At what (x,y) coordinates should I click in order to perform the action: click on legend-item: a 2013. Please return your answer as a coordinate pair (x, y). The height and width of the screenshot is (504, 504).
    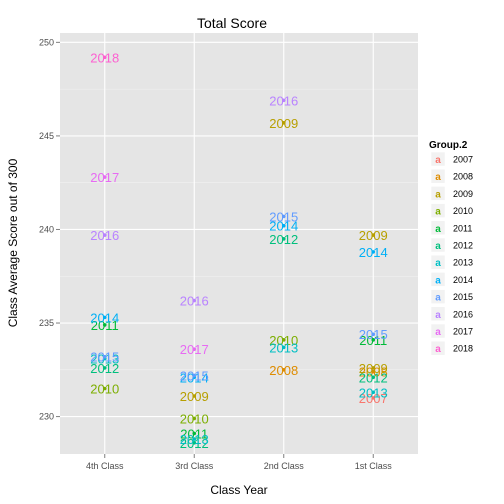
    Looking at the image, I should click on (451, 262).